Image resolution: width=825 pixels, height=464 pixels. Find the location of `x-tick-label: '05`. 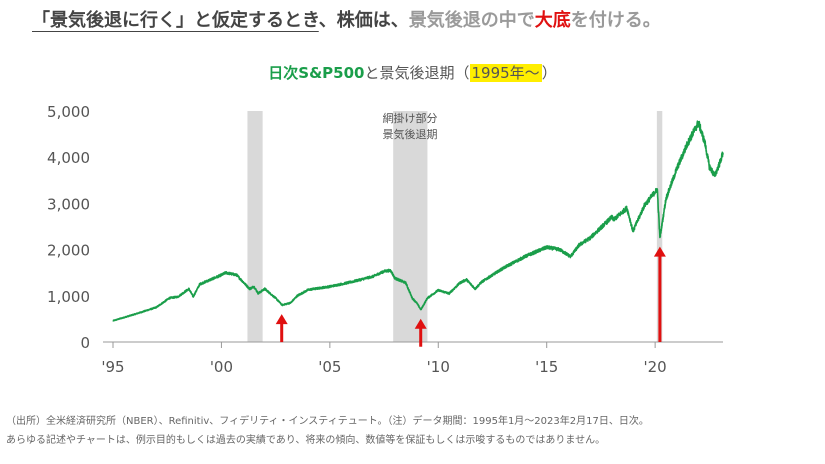

x-tick-label: '05 is located at coordinates (329, 367).